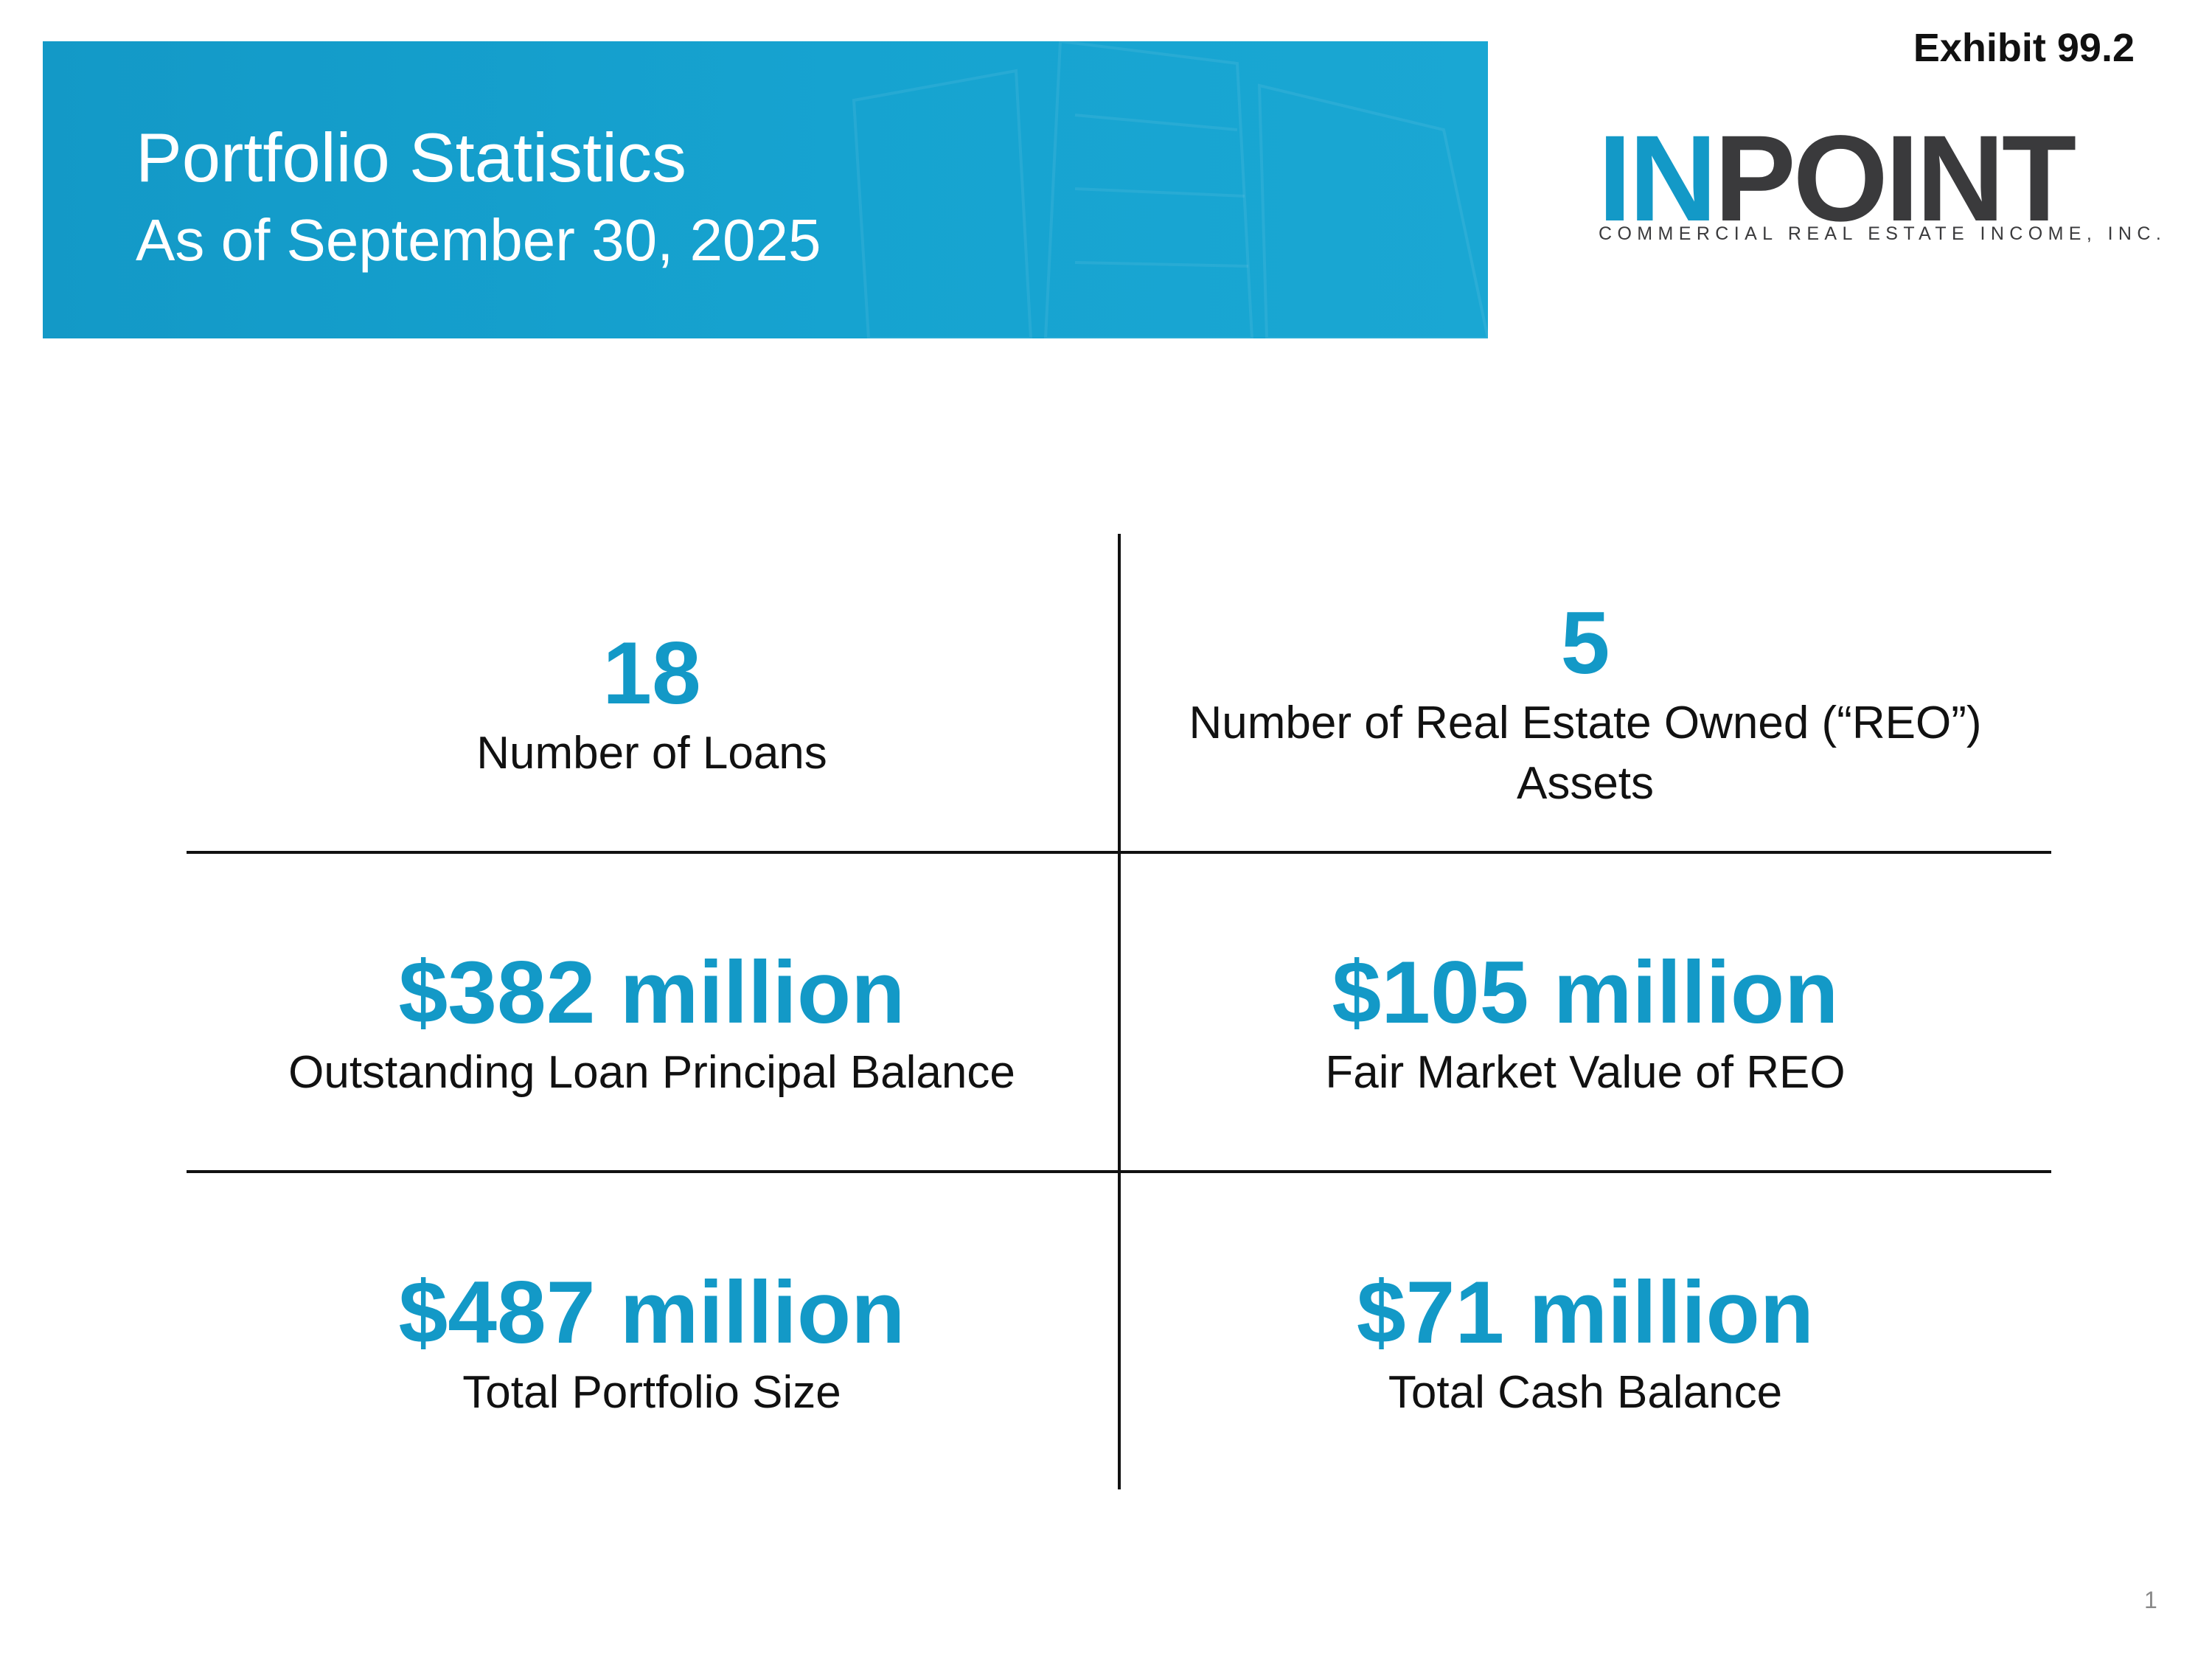 The height and width of the screenshot is (1659, 2212). What do you see at coordinates (411, 157) in the screenshot?
I see `title: Portfolio Statistics` at bounding box center [411, 157].